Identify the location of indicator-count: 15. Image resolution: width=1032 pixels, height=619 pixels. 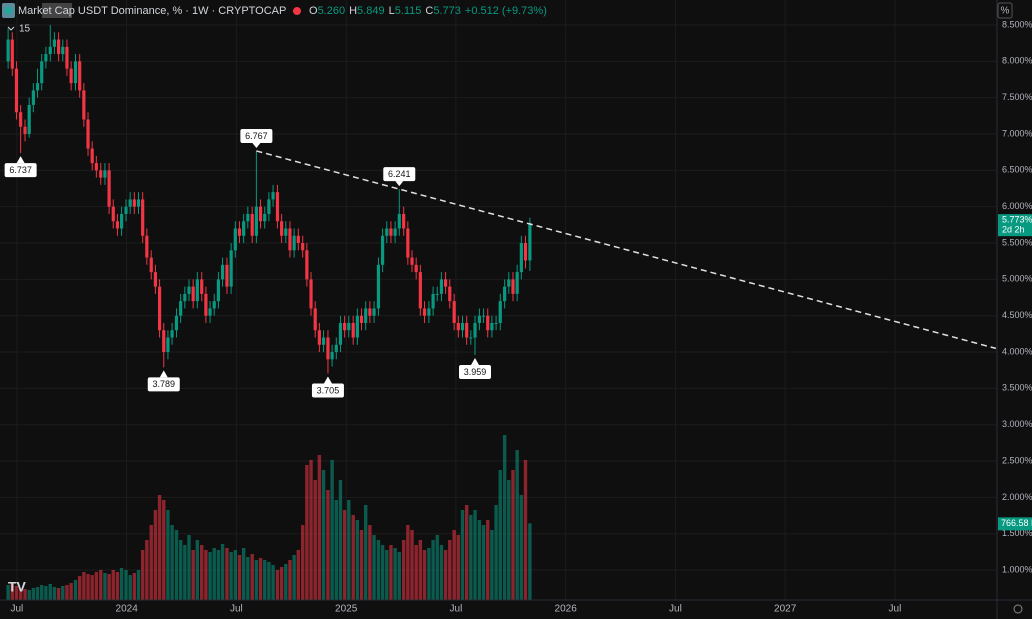
(25, 29).